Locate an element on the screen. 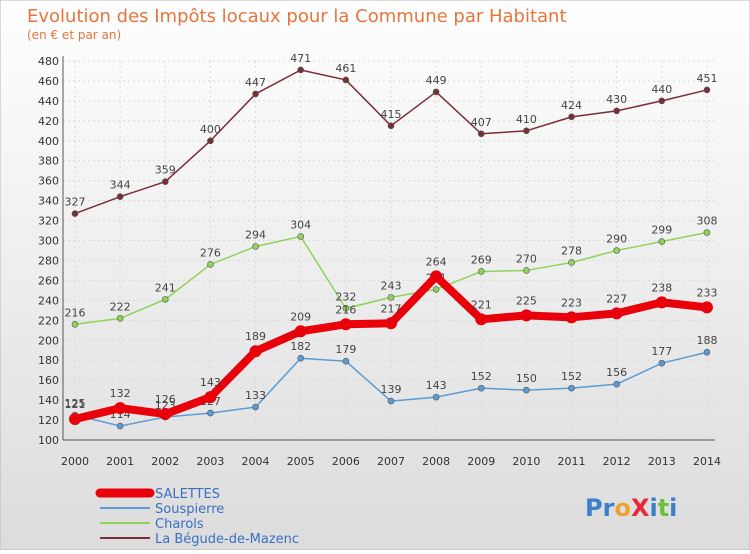 This screenshot has width=750, height=554. data-label-charols: 216 is located at coordinates (75, 312).